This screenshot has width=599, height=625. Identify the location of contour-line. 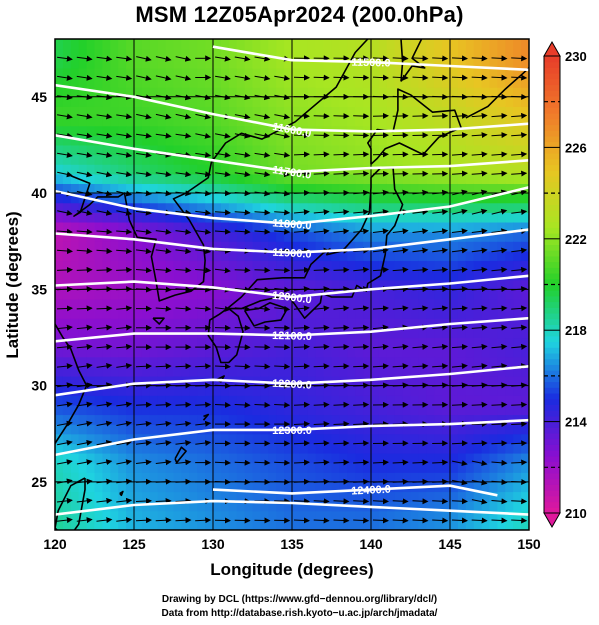
(355, 490).